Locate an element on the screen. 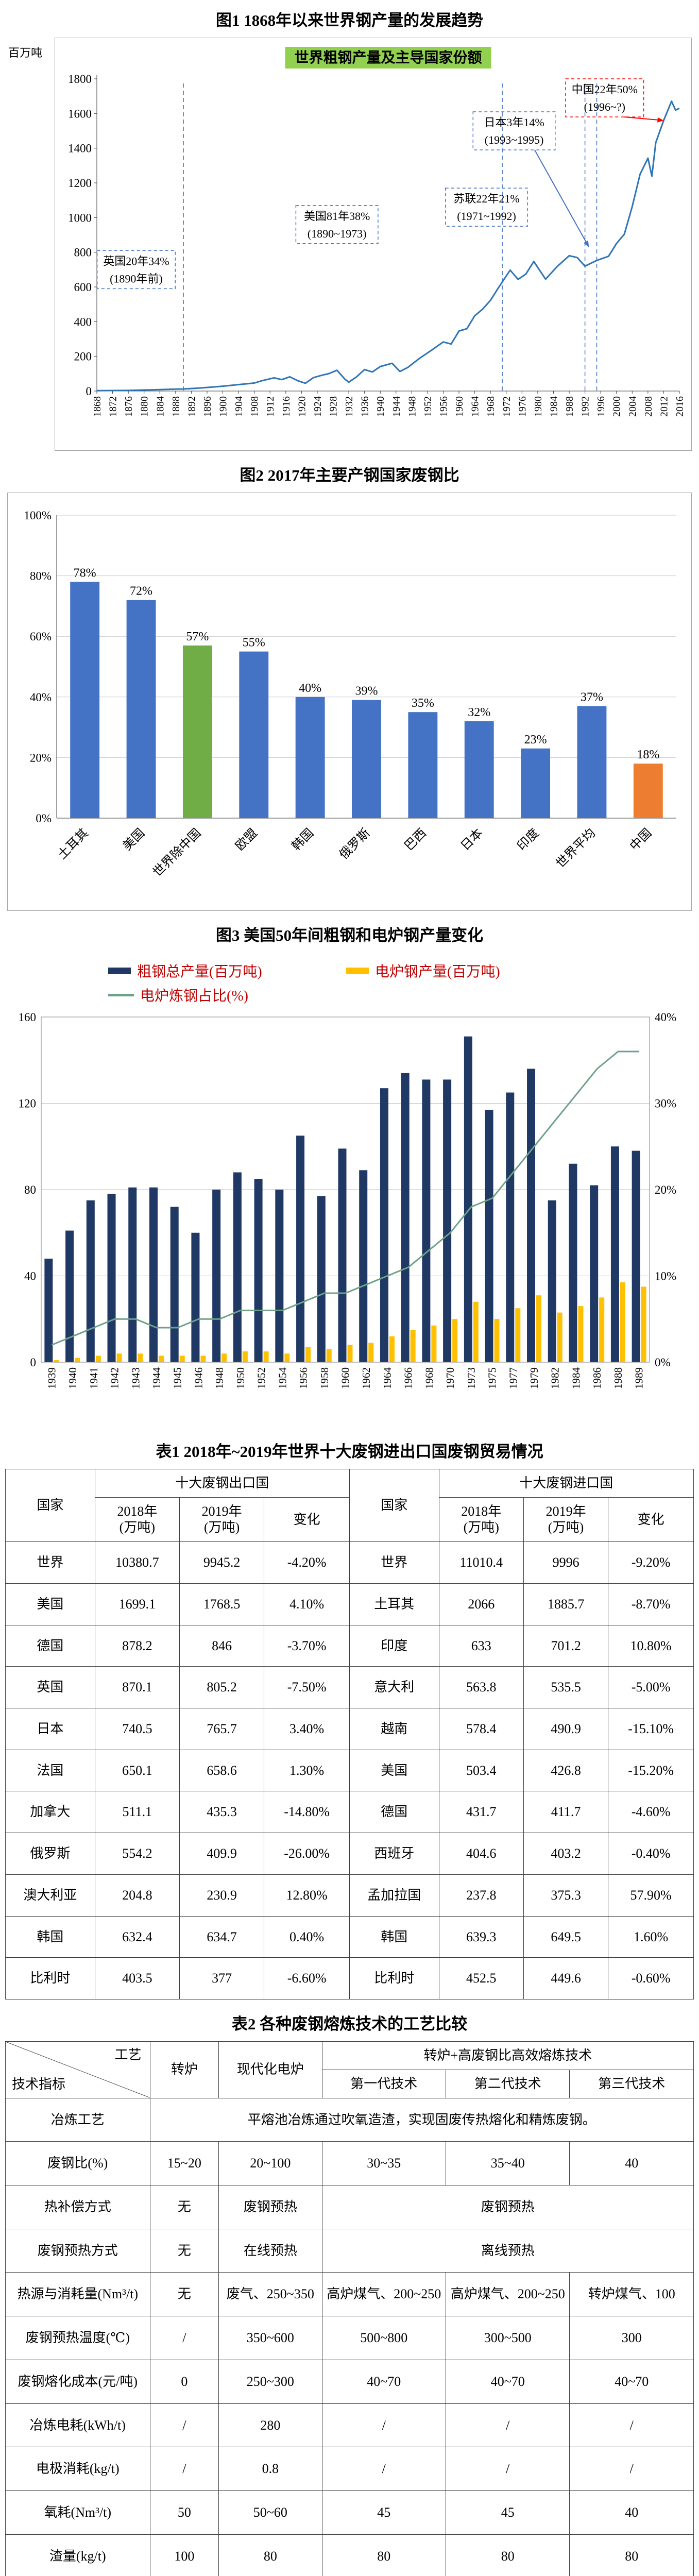 The height and width of the screenshot is (2576, 699). svg-text: 72% is located at coordinates (141, 591).